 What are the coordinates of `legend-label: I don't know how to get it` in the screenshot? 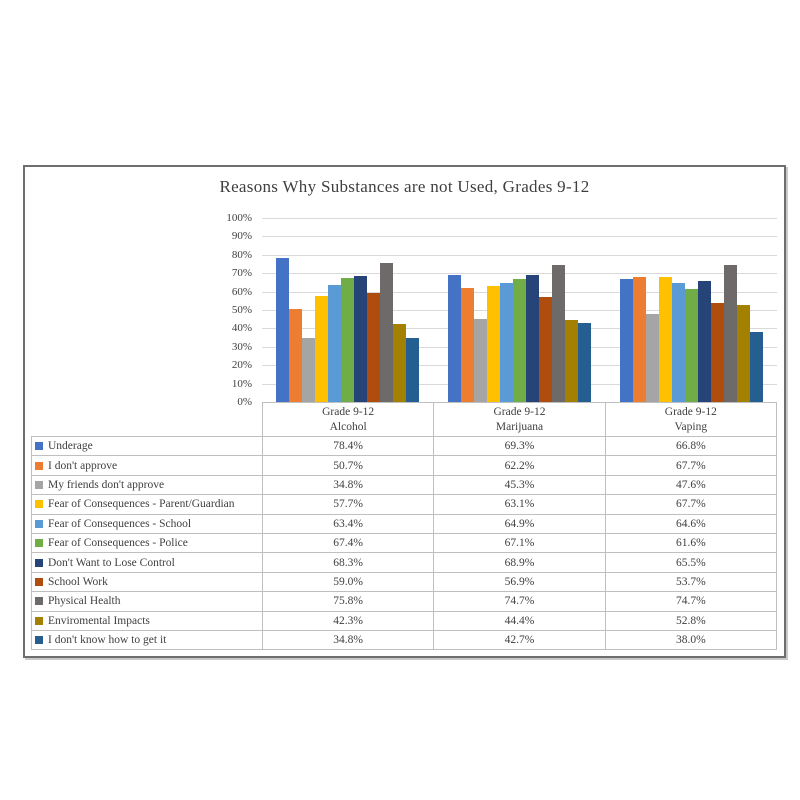 It's located at (107, 640).